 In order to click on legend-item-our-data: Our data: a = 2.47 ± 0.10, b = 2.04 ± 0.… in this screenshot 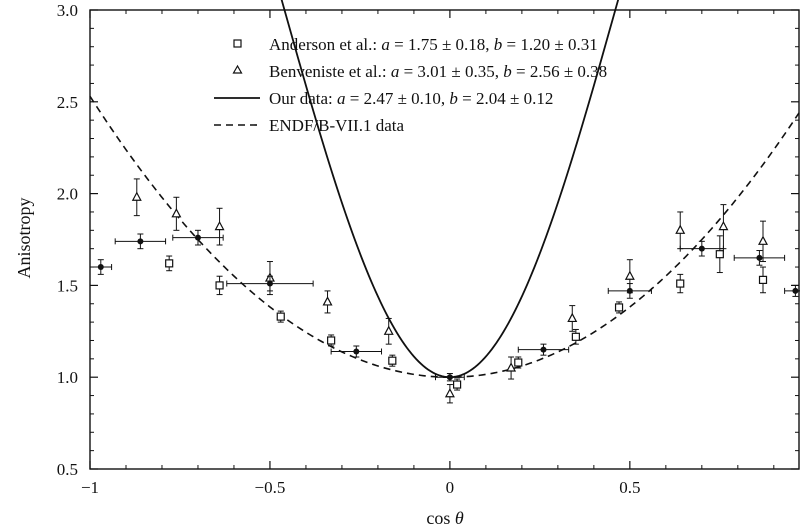, I will do `click(383, 98)`.